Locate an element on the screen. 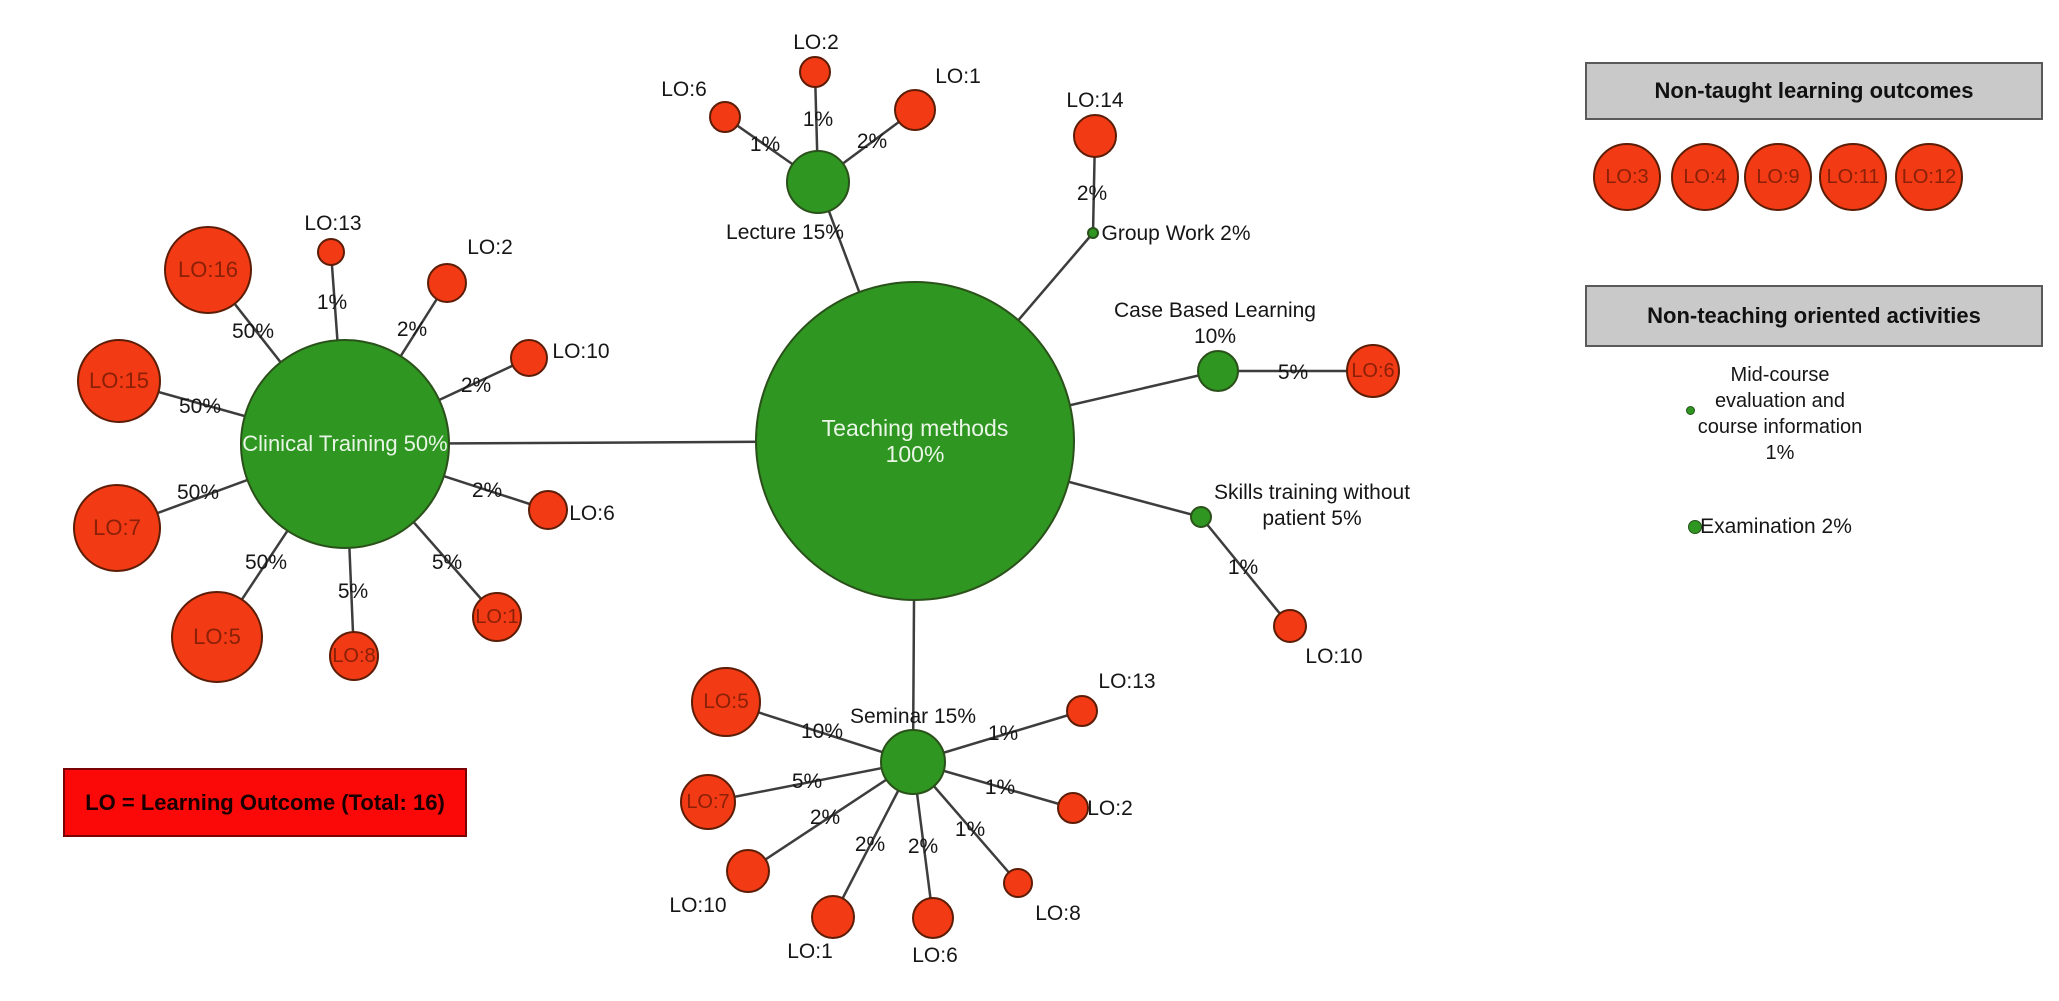  node-s_lo8 is located at coordinates (1018, 883).